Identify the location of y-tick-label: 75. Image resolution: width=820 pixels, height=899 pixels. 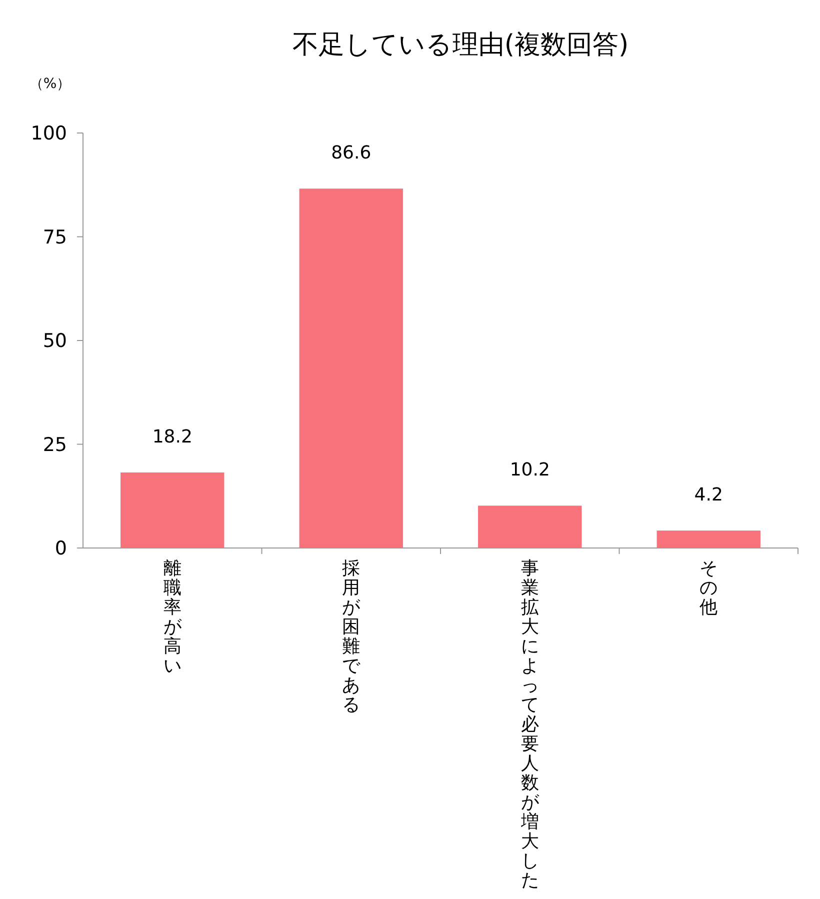
(54, 237).